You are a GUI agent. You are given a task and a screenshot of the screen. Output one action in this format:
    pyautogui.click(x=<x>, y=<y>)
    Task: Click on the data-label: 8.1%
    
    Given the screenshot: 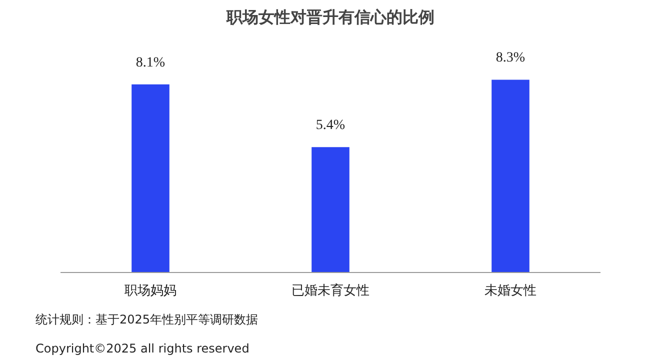 What is the action you would take?
    pyautogui.click(x=151, y=62)
    